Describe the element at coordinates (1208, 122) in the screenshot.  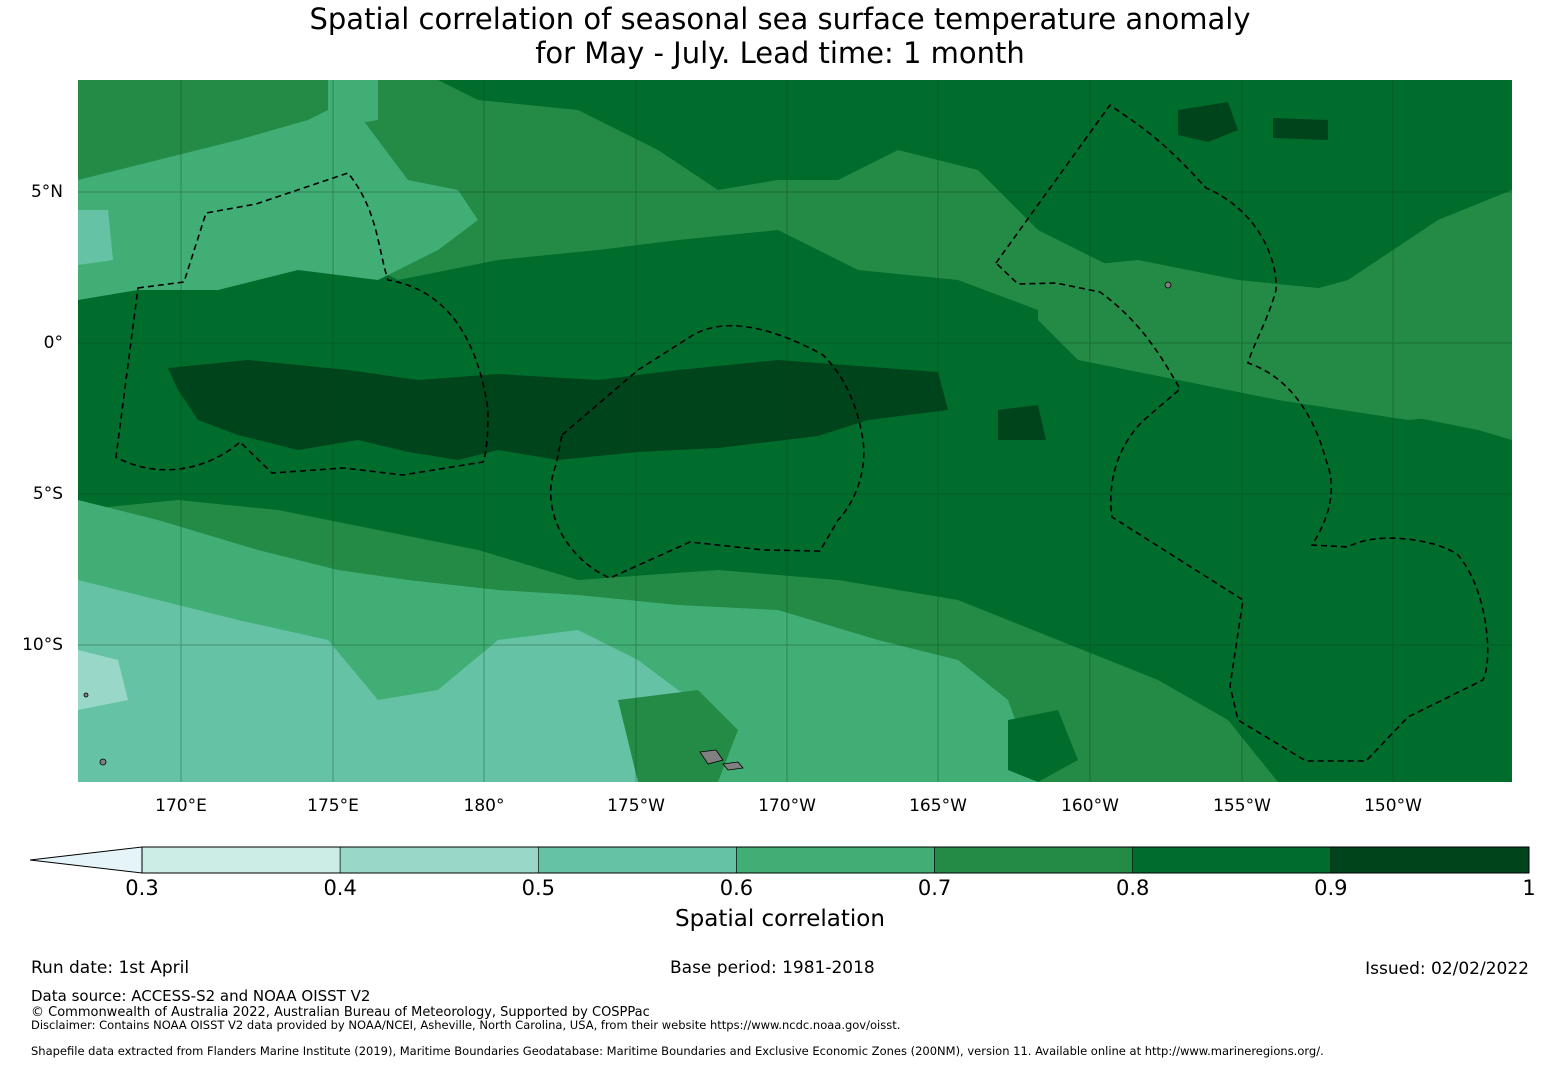
I see `field-ne-dark` at that location.